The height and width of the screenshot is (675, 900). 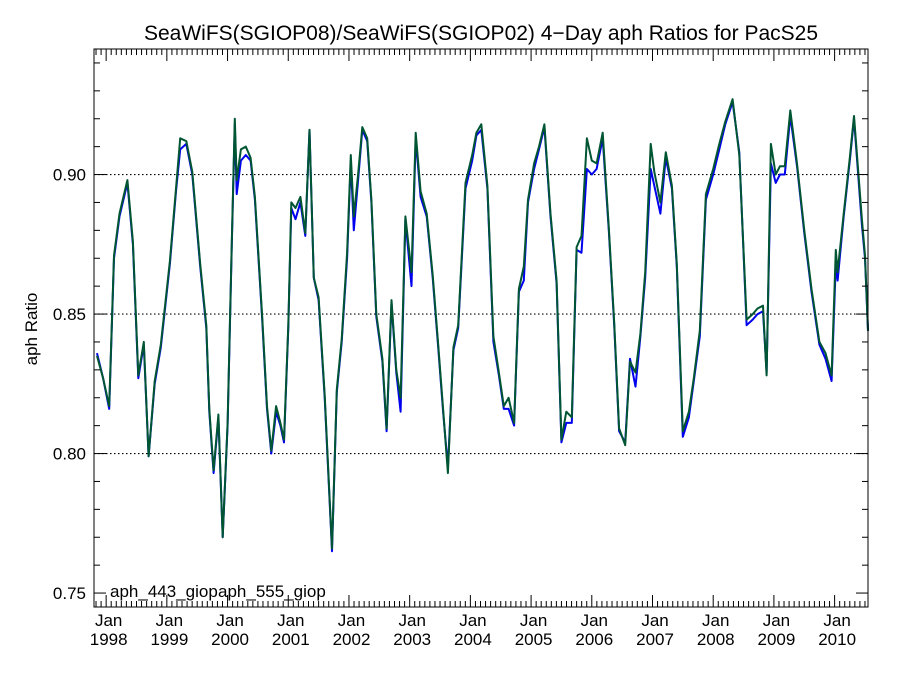 I want to click on y-tick-label: 0.80, so click(x=69, y=454).